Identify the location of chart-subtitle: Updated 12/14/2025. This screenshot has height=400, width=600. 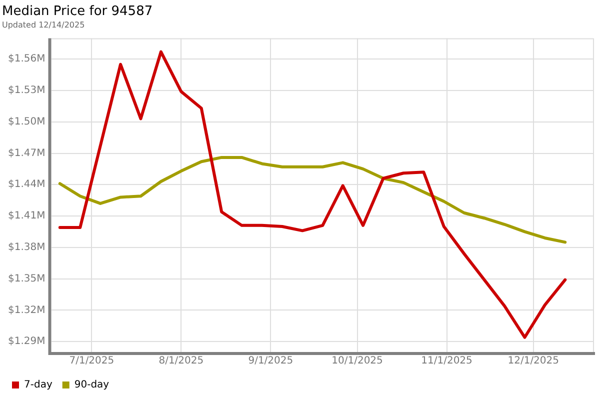
(43, 25).